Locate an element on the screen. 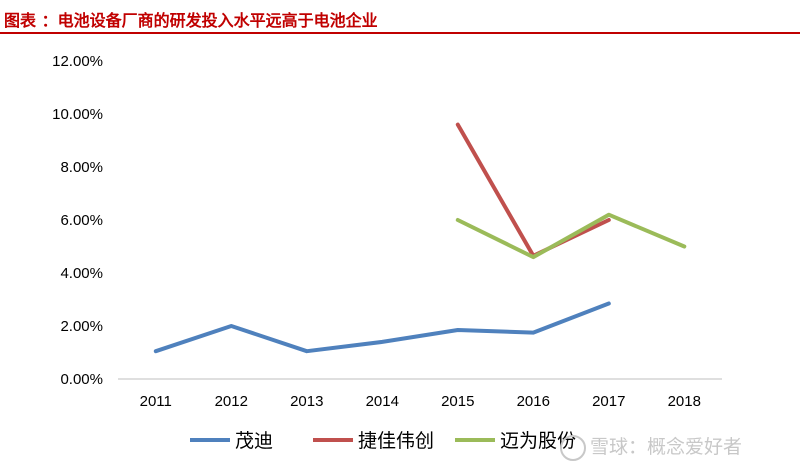 Image resolution: width=800 pixels, height=475 pixels. x-tick-label: 2013 is located at coordinates (306, 401).